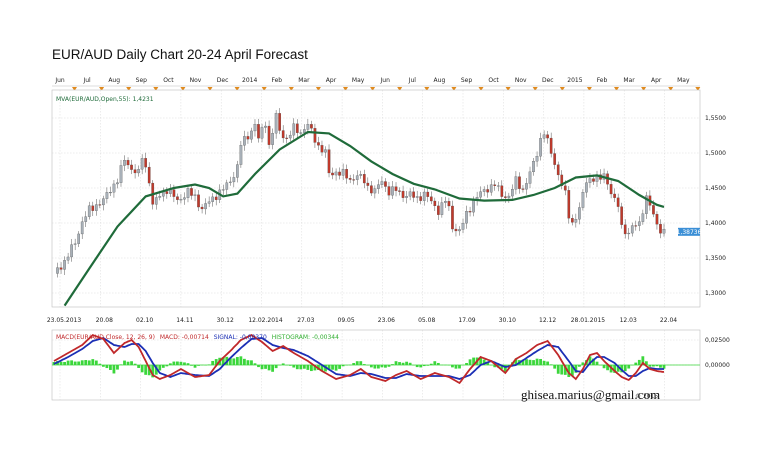 This screenshot has width=768, height=454. What do you see at coordinates (466, 320) in the screenshot?
I see `date-tick-label: 17.09` at bounding box center [466, 320].